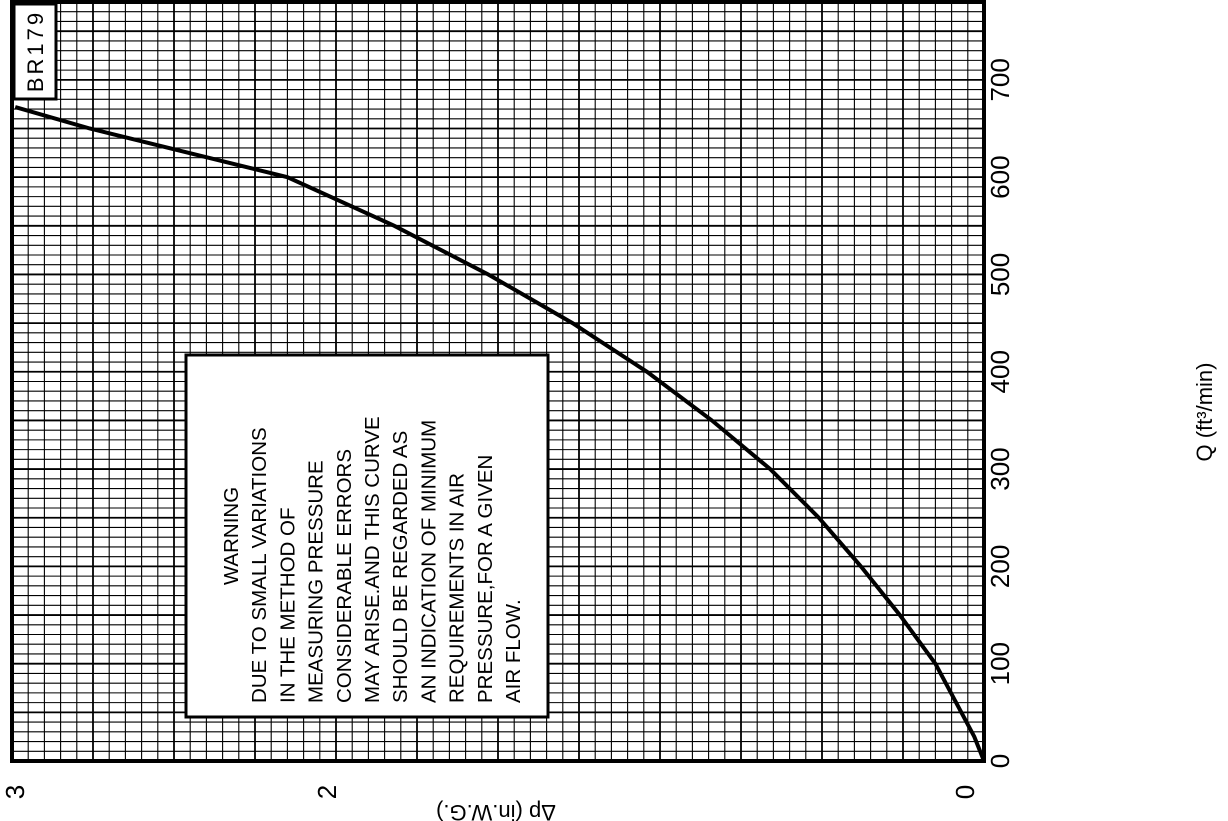 This screenshot has width=1228, height=821. Describe the element at coordinates (1000, 371) in the screenshot. I see `x-tick-label: 400` at that location.